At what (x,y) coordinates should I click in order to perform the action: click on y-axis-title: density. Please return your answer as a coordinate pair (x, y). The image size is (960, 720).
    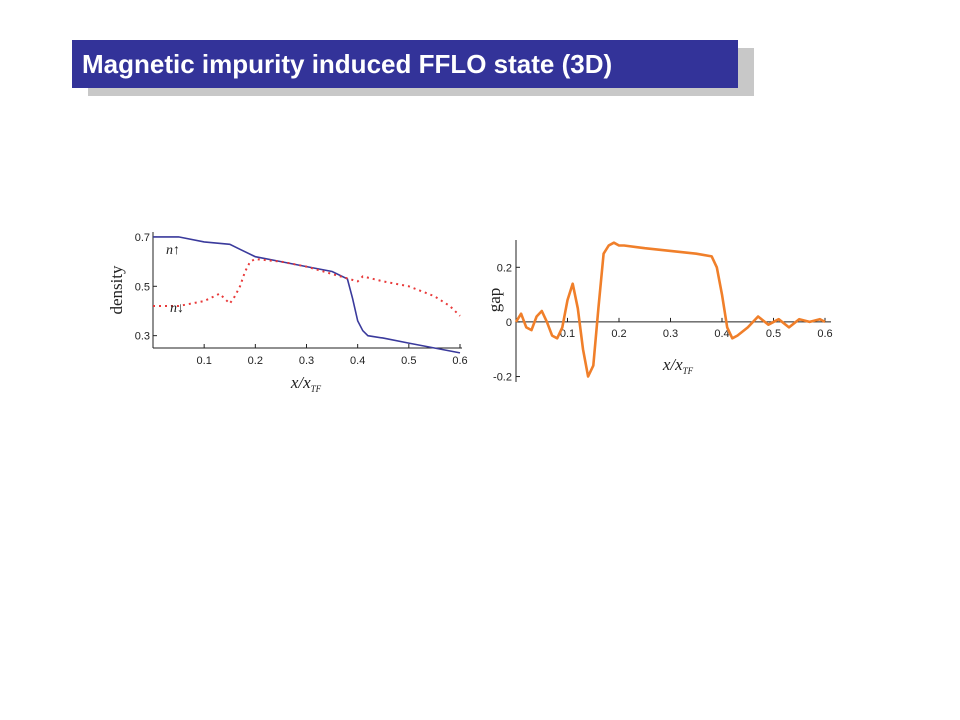
    Looking at the image, I should click on (116, 290).